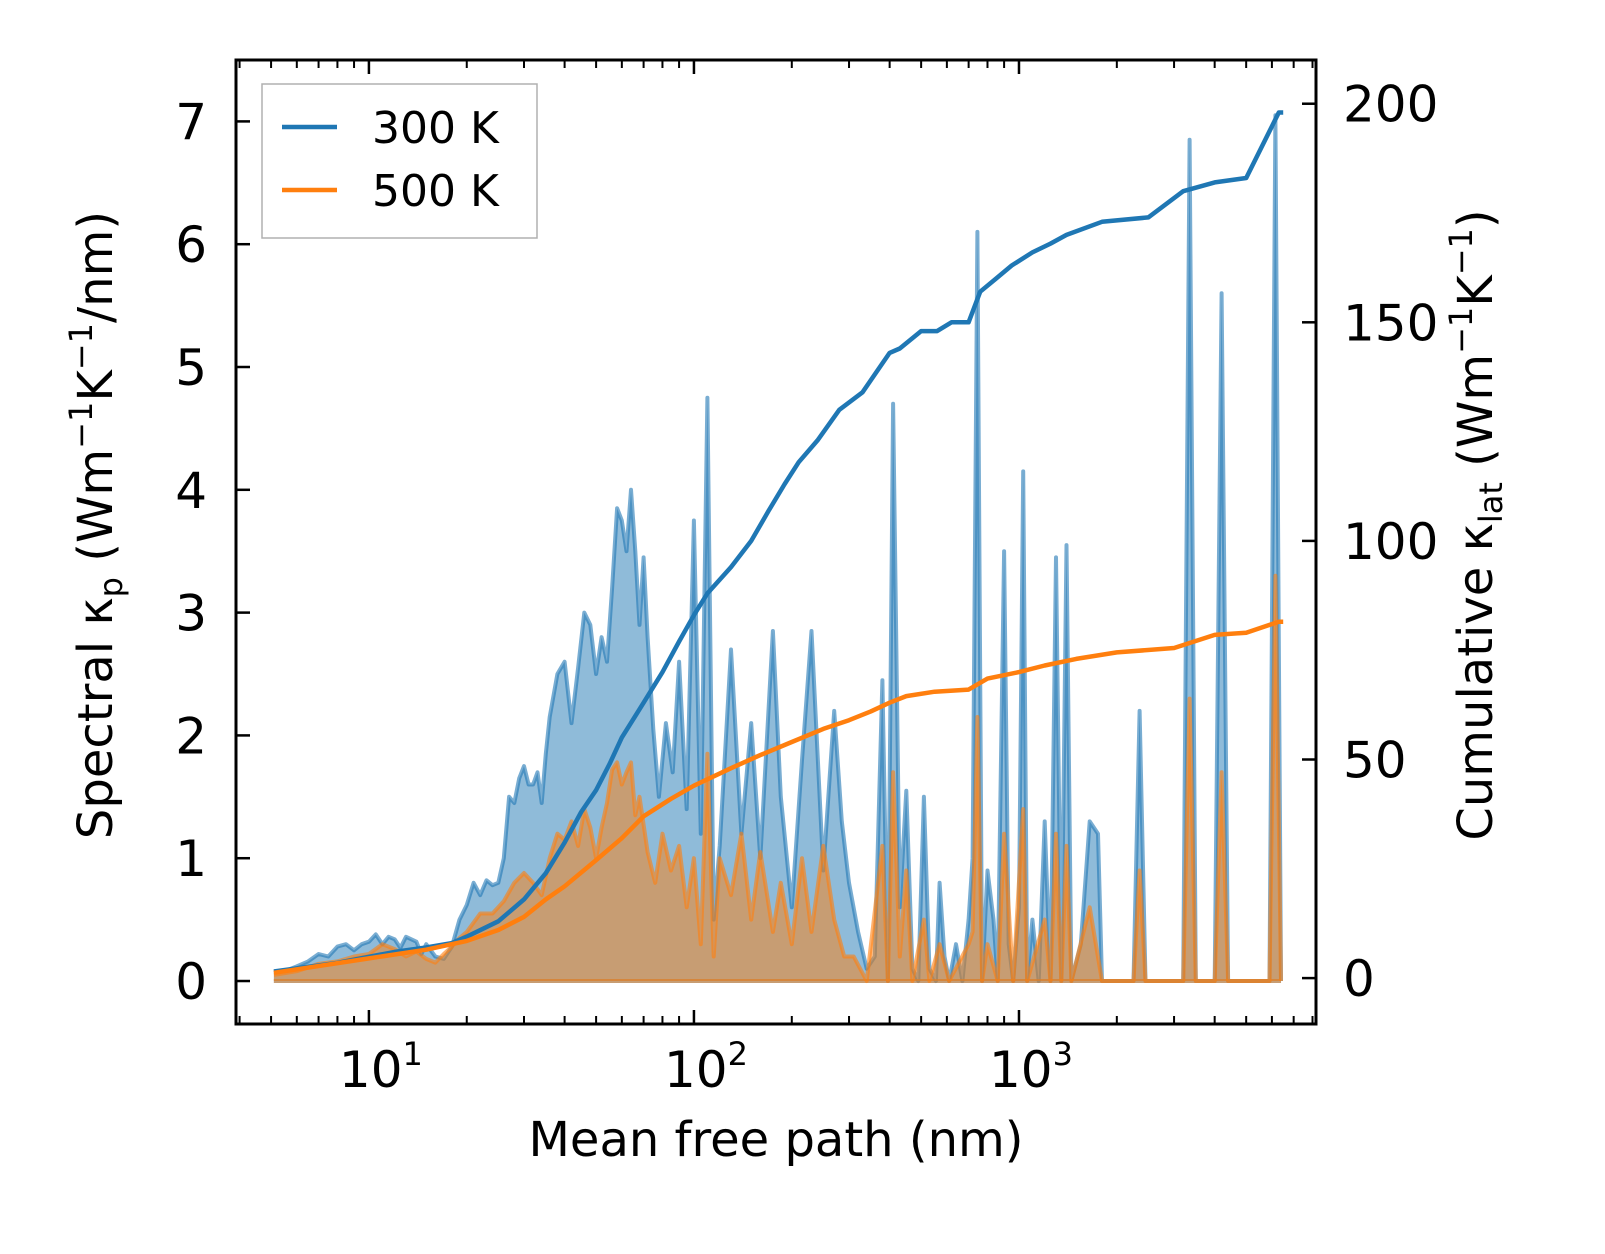  Describe the element at coordinates (1031, 1067) in the screenshot. I see `x-tick-label-10^3: 10³` at that location.